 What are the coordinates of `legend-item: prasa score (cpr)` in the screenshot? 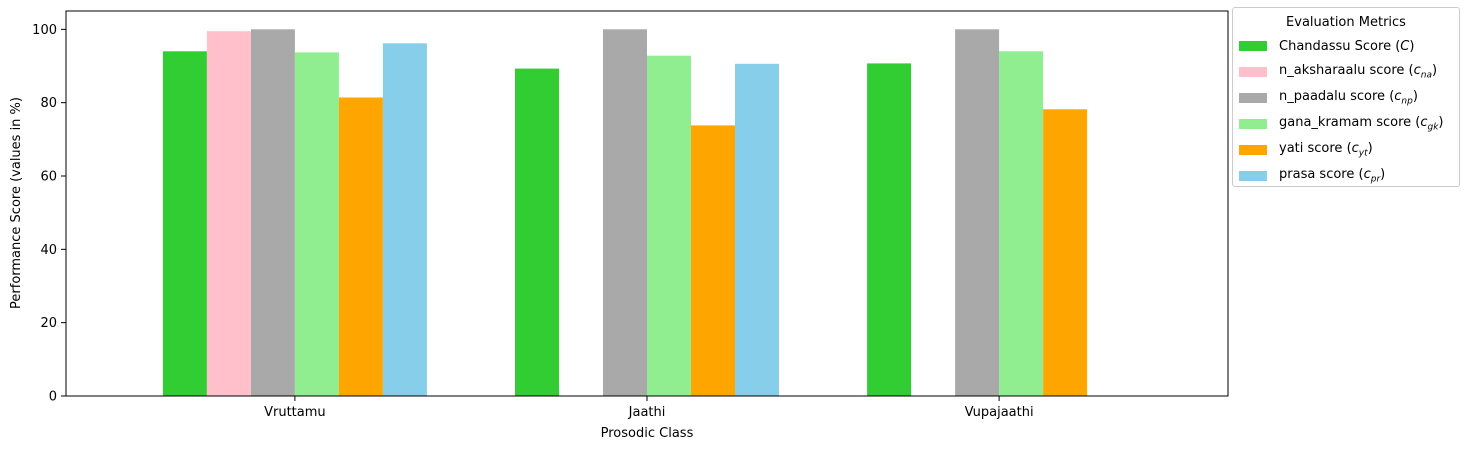 It's located at (1312, 176).